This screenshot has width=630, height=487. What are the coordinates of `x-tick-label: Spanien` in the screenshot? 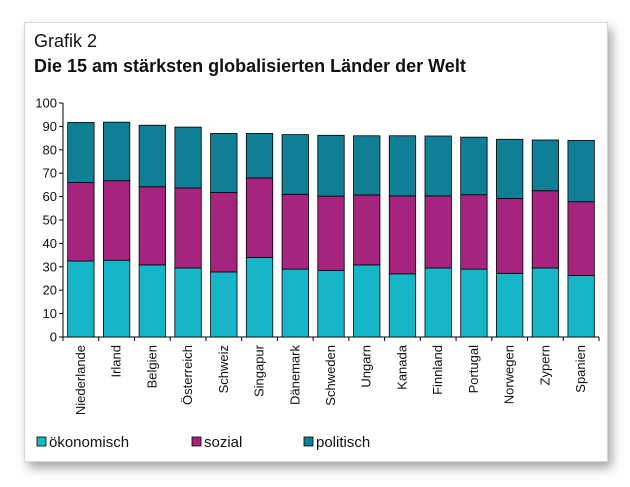 It's located at (580, 369).